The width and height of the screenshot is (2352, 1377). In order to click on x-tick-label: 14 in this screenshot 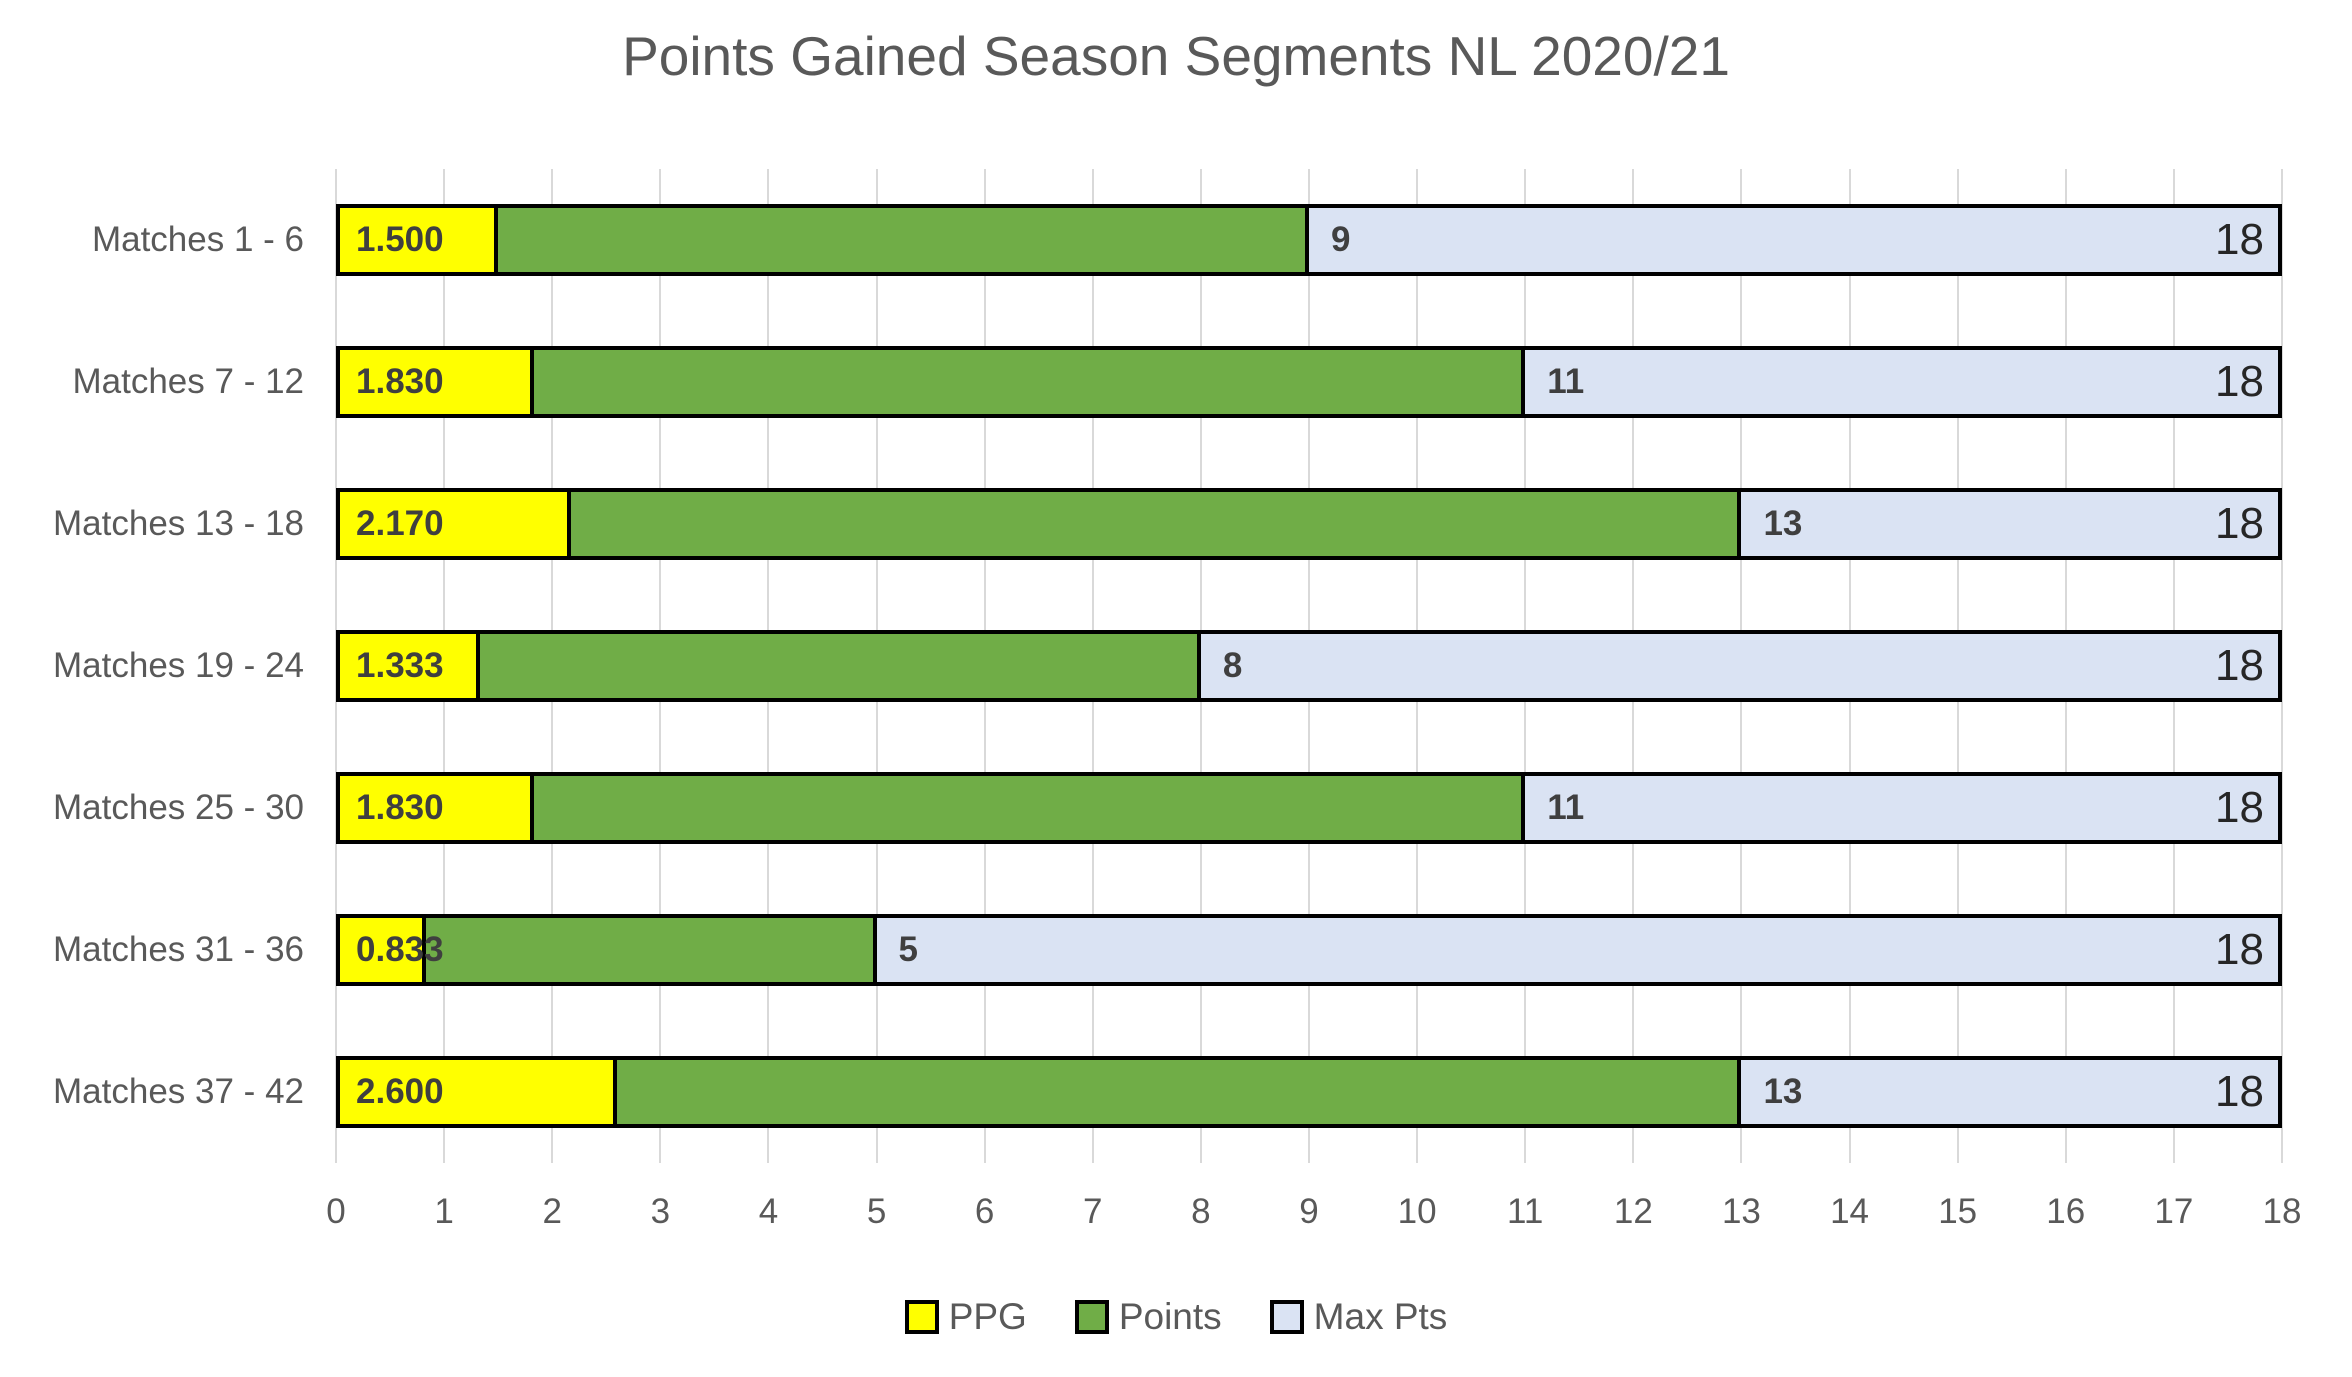, I will do `click(1850, 1211)`.